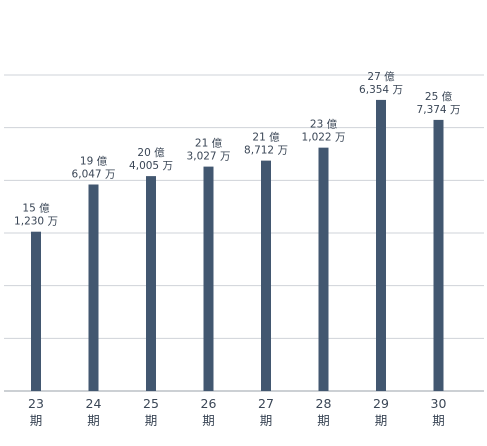 The height and width of the screenshot is (446, 487). Describe the element at coordinates (439, 110) in the screenshot. I see `data-label-line: 7,374 万` at that location.